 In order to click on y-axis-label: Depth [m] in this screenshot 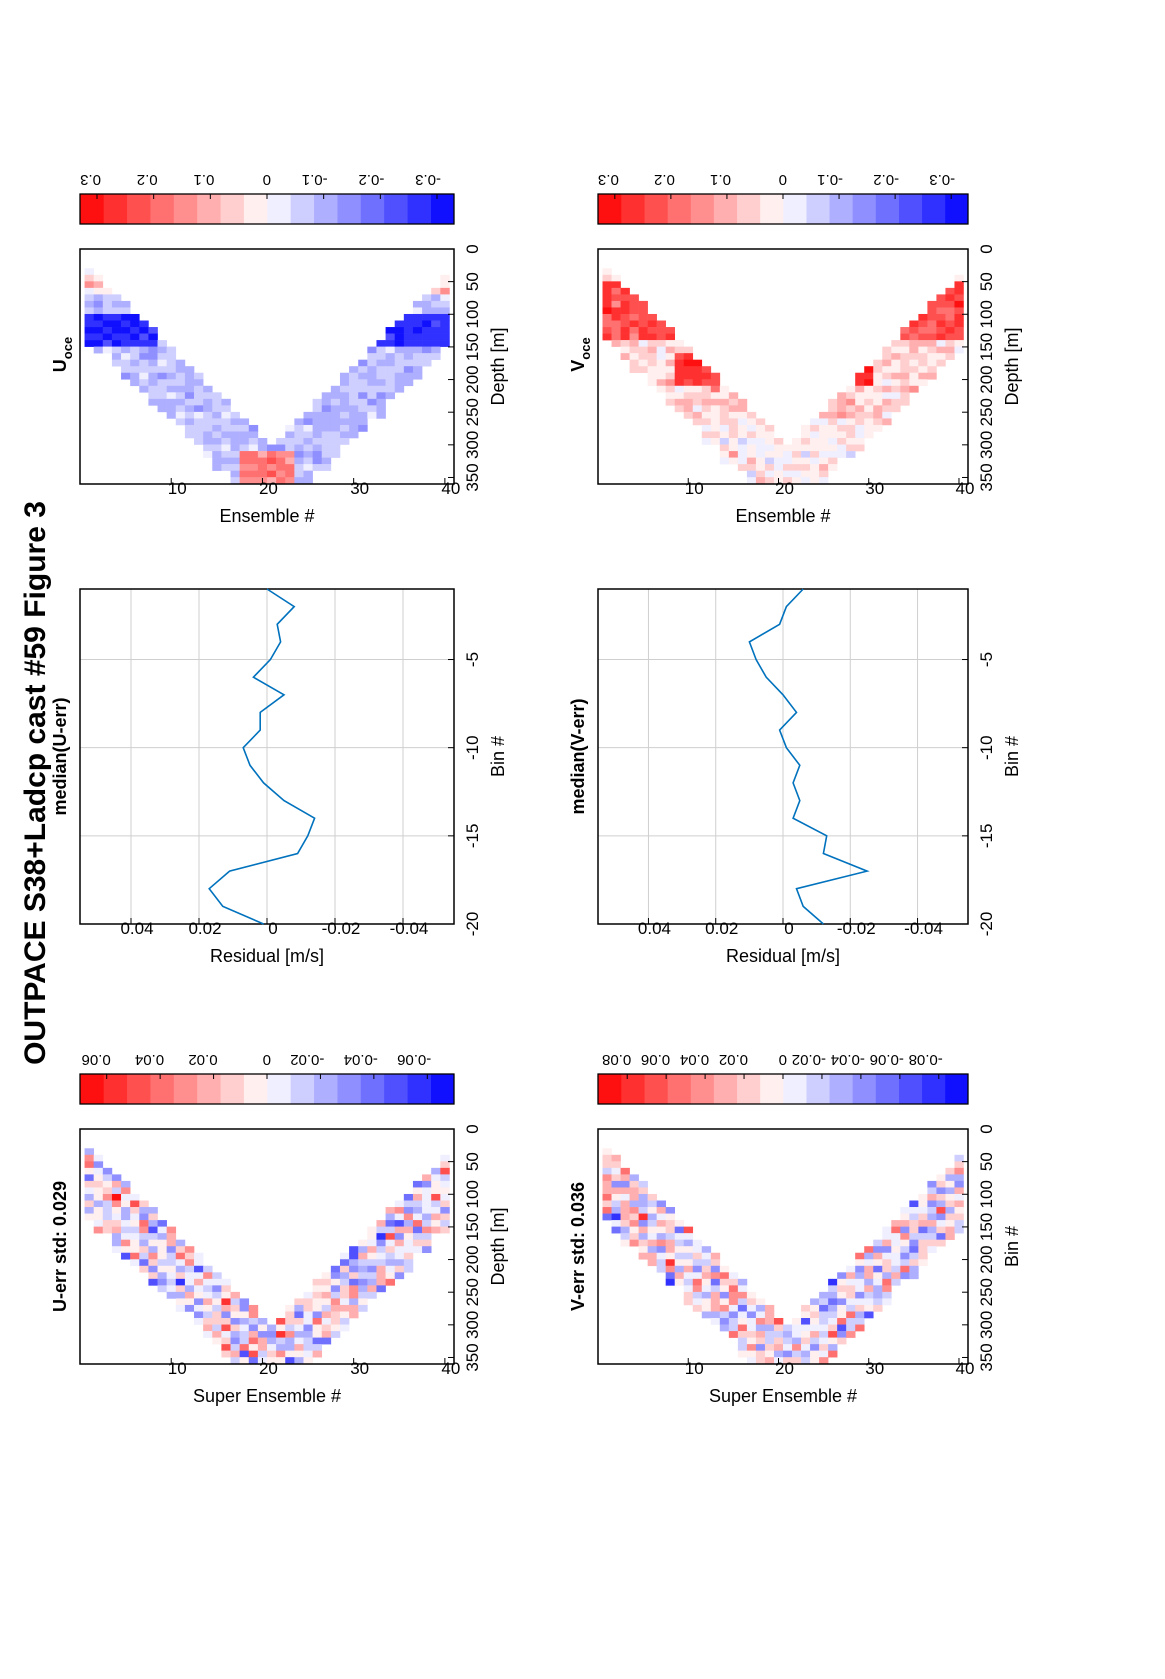, I will do `click(1012, 366)`.